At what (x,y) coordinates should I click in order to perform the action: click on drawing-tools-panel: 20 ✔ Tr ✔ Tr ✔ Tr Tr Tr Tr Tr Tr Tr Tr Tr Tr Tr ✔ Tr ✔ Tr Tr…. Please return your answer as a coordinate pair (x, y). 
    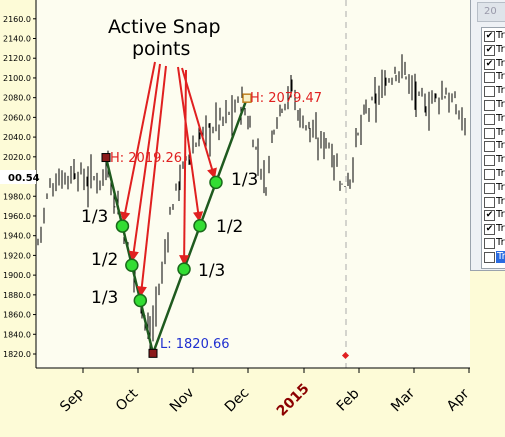
    Looking at the image, I should click on (487, 135).